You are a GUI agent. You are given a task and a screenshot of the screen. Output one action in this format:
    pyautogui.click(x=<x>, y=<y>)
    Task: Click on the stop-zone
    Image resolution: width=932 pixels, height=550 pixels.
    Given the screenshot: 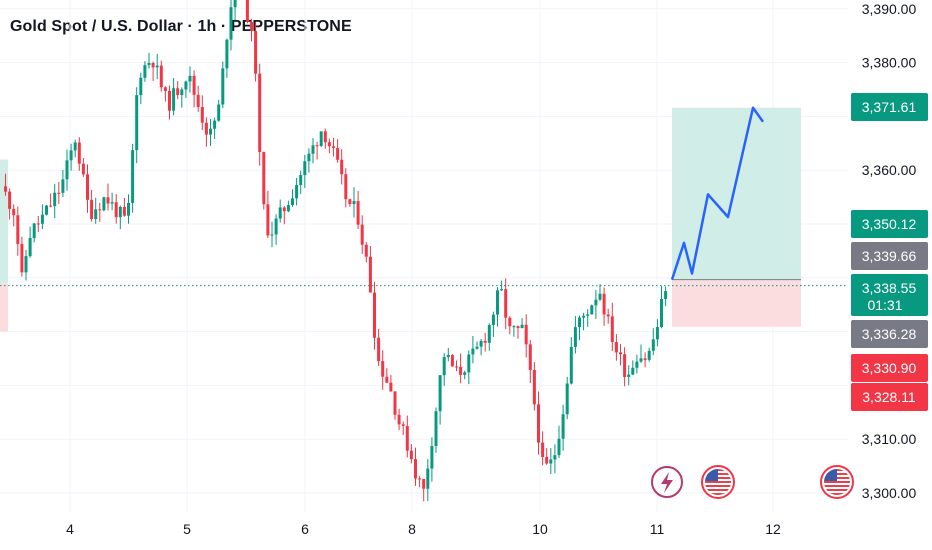 What is the action you would take?
    pyautogui.click(x=736, y=303)
    